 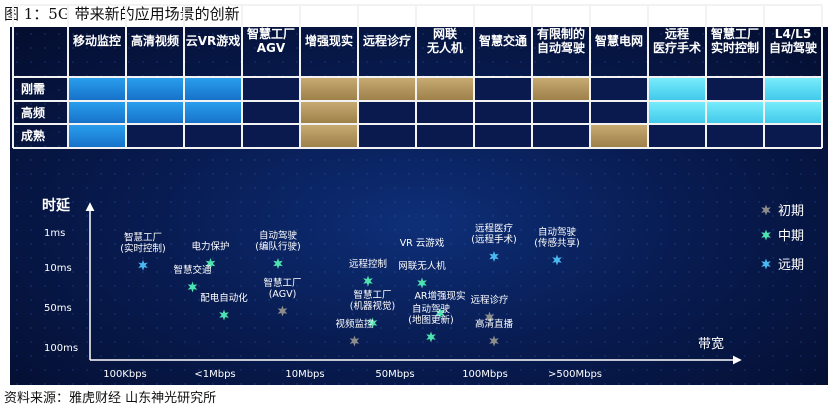 I want to click on point-label: VR 云游戏, so click(x=422, y=243).